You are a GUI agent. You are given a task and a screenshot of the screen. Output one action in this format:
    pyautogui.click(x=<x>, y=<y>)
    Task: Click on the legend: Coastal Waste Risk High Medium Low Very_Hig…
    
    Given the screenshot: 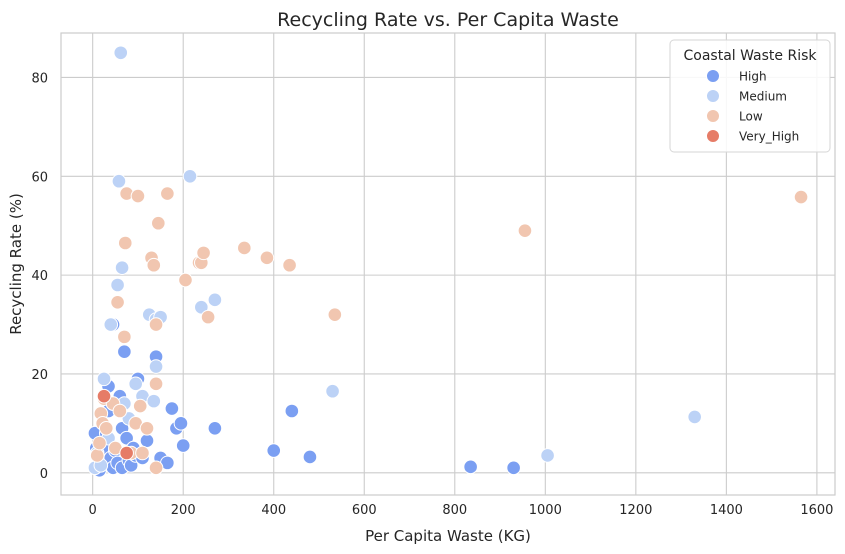 What is the action you would take?
    pyautogui.click(x=750, y=96)
    